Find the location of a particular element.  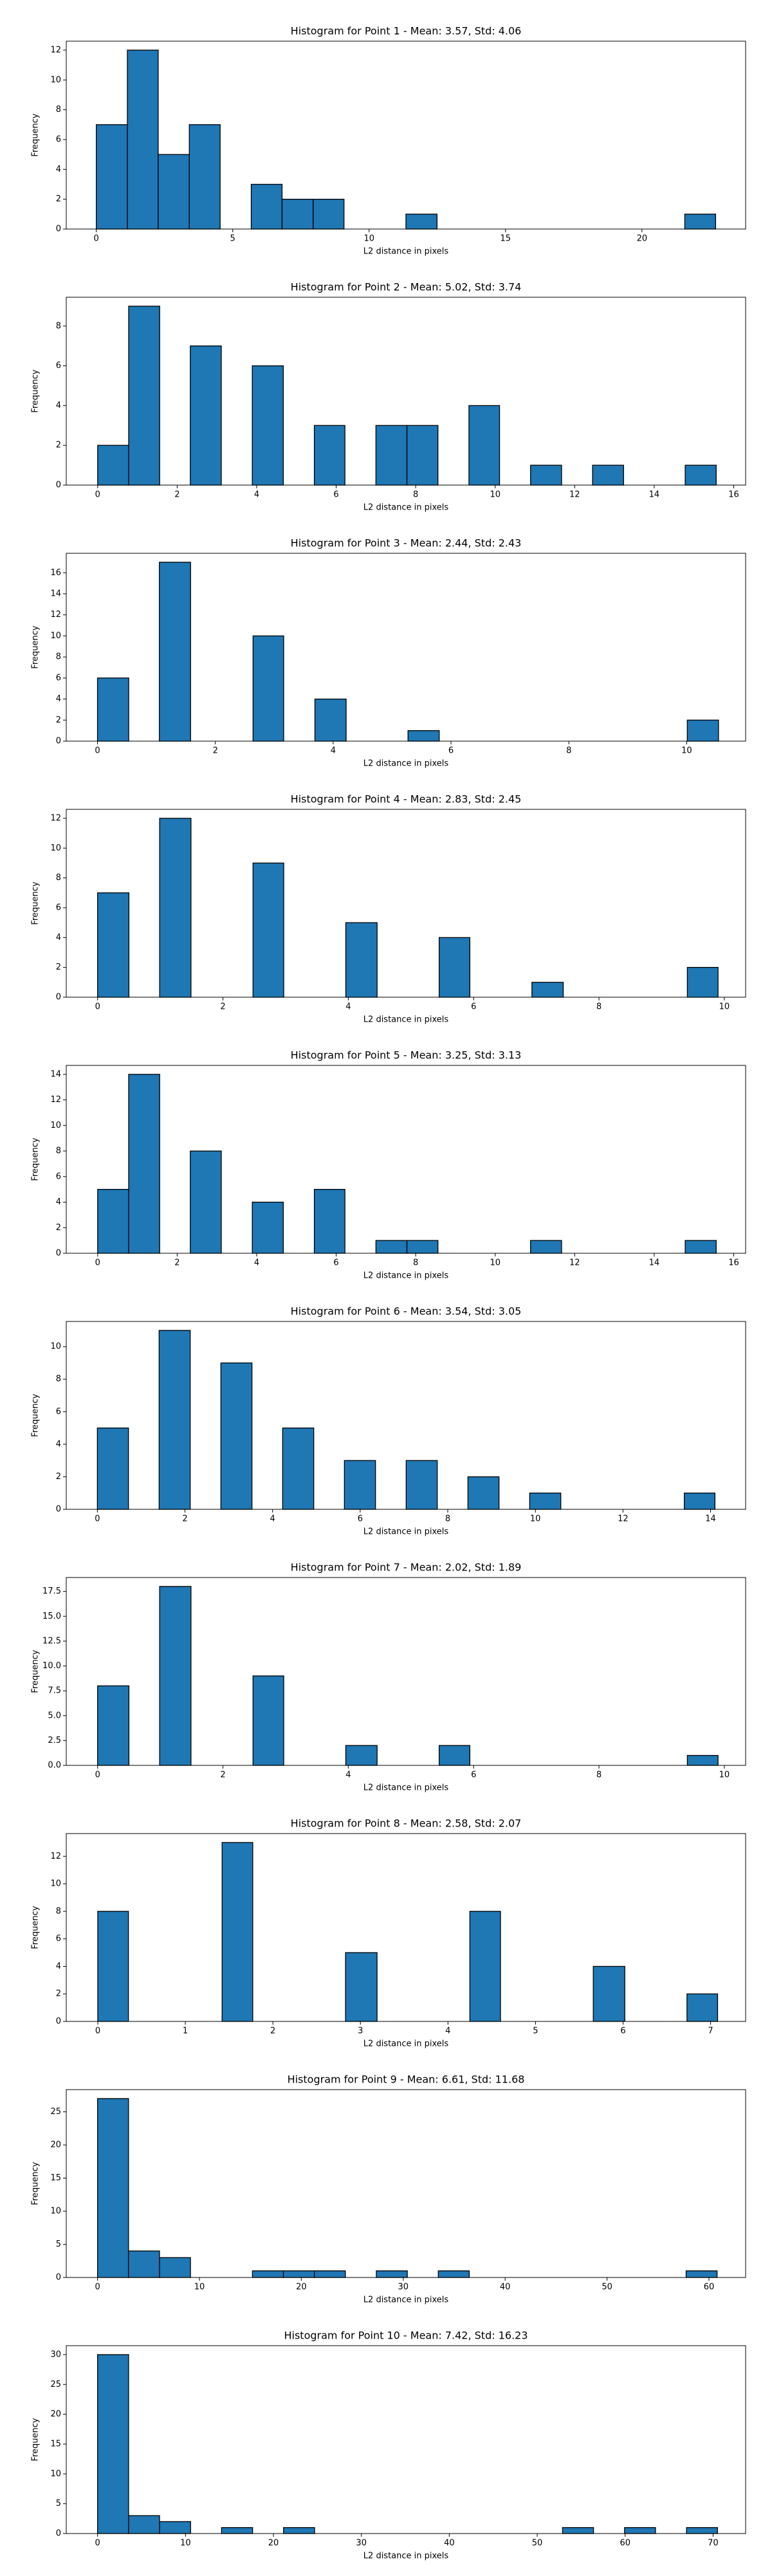

x-tick-label: 4 is located at coordinates (447, 2031).